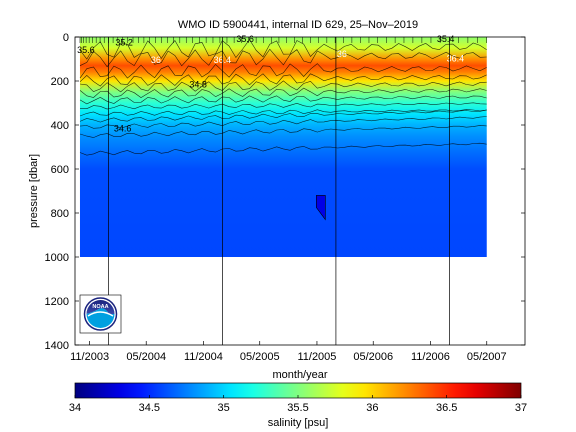  What do you see at coordinates (75, 408) in the screenshot?
I see `colorbar-tick-label: 34` at bounding box center [75, 408].